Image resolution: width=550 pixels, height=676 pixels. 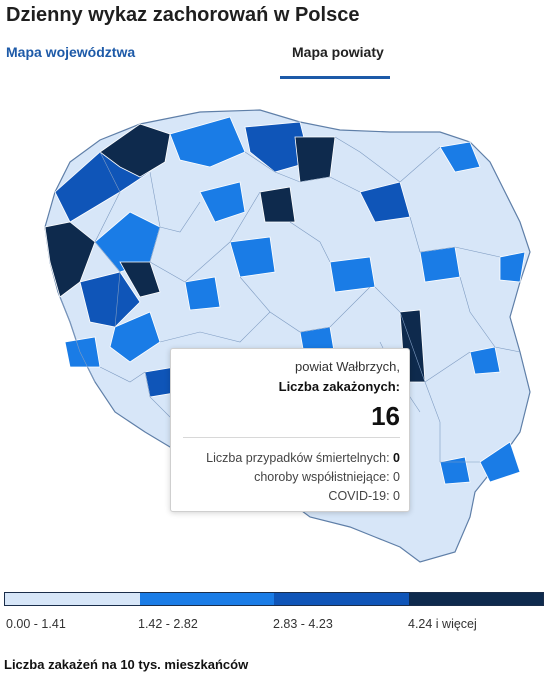 What do you see at coordinates (322, 477) in the screenshot?
I see `tooltip-comorbidities-label: choroby współistniejące:` at bounding box center [322, 477].